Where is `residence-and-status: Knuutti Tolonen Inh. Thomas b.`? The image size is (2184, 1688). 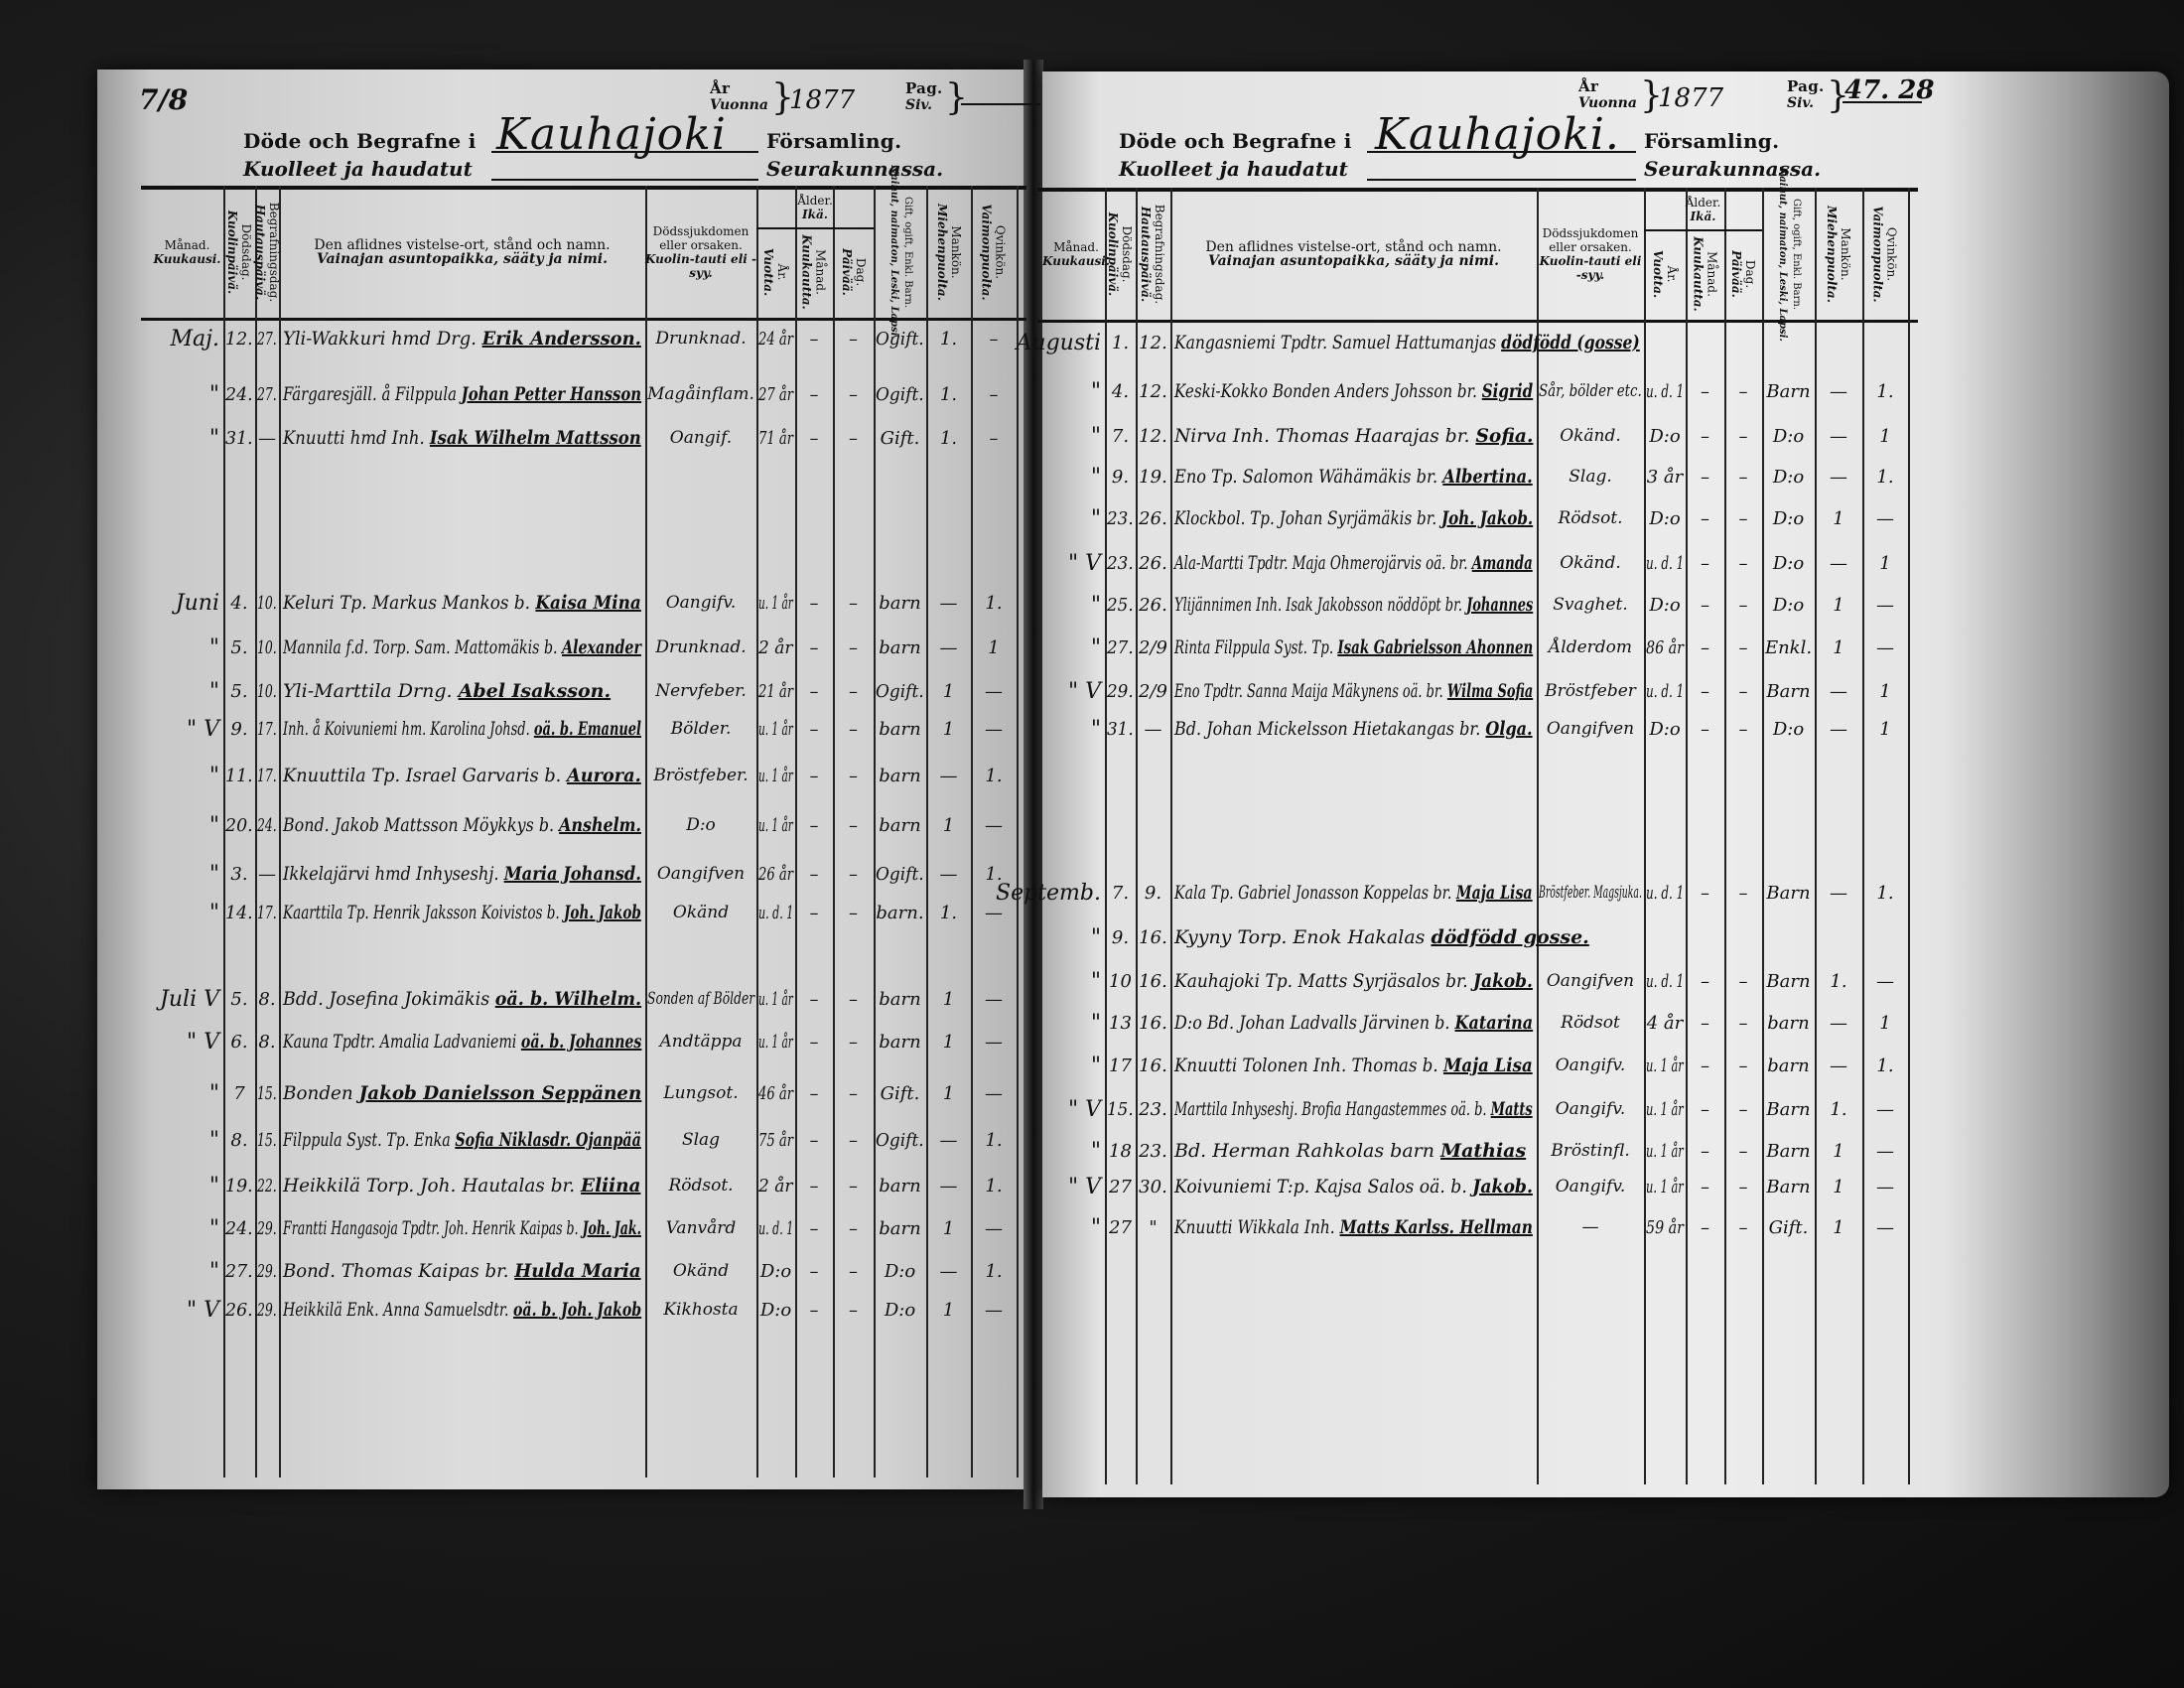
residence-and-status: Knuutti Tolonen Inh. Thomas b. is located at coordinates (1306, 1065).